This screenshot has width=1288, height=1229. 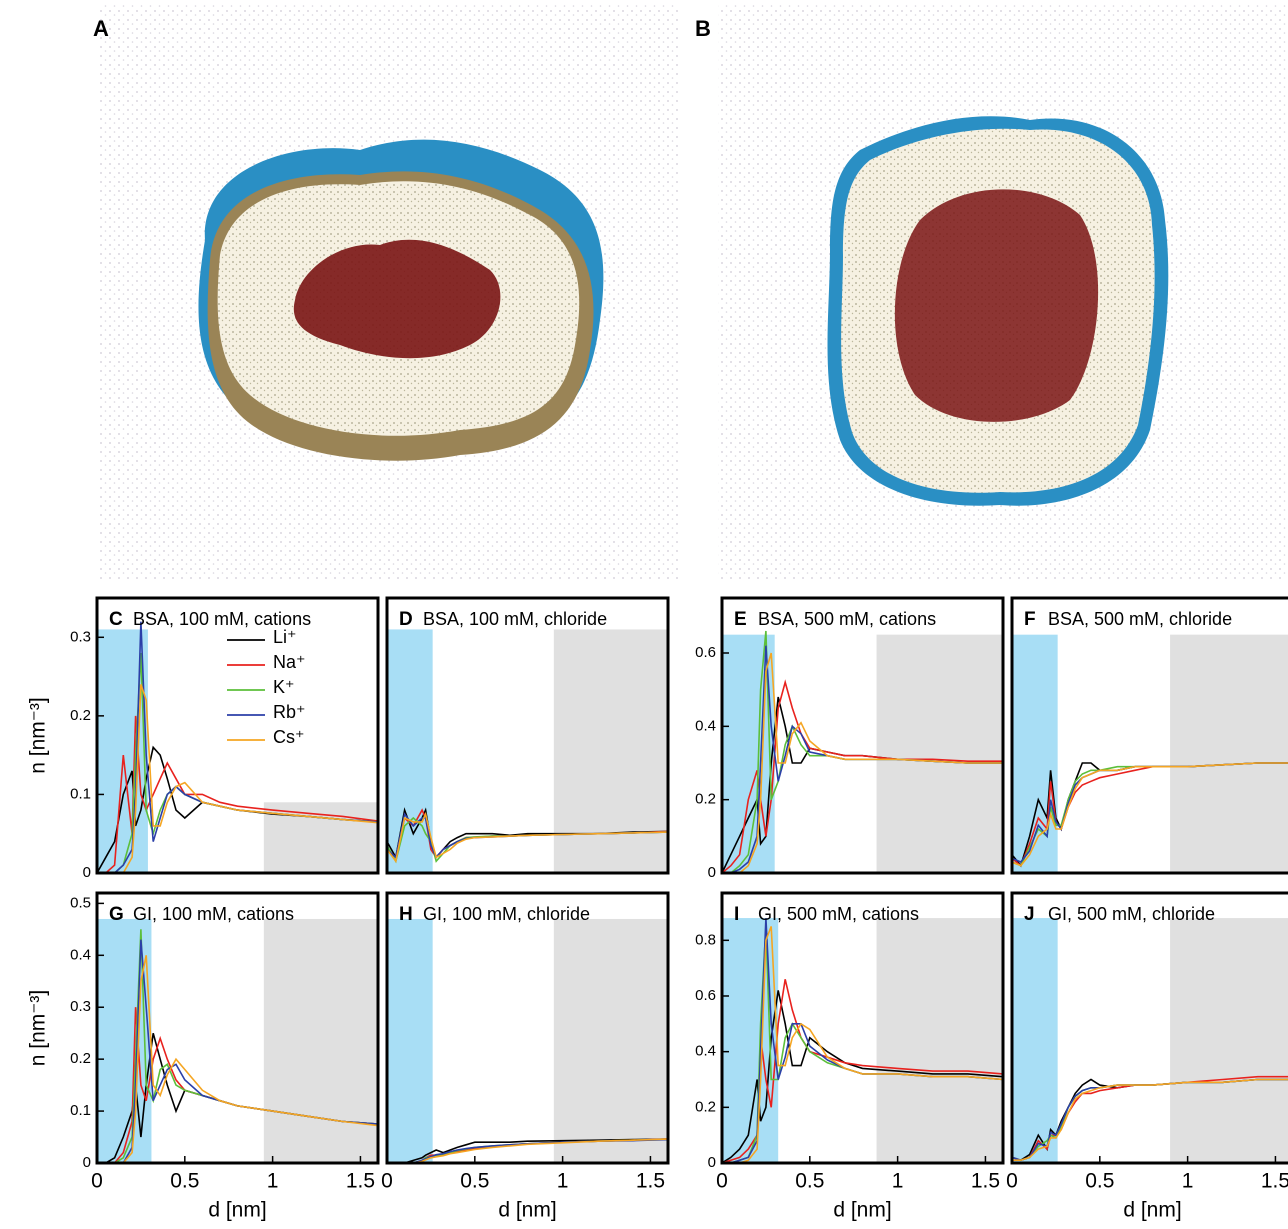 I want to click on panel-label: A, so click(x=101, y=28).